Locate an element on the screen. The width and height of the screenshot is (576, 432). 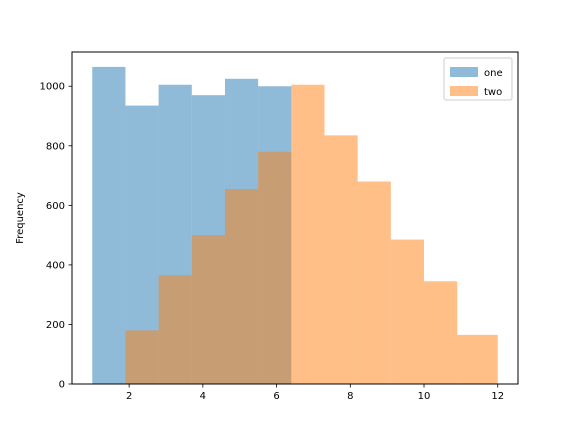
y-tick-label: 400 is located at coordinates (55, 265).